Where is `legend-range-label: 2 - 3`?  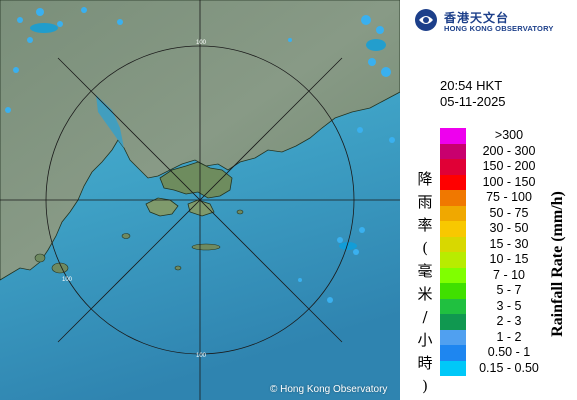 legend-range-label: 2 - 3 is located at coordinates (509, 321).